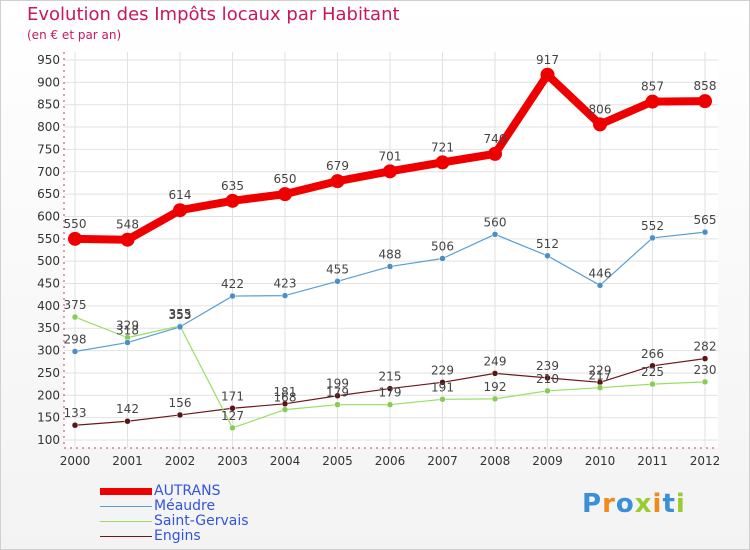 This screenshot has height=550, width=750. What do you see at coordinates (48, 418) in the screenshot?
I see `y-tick-label: 150` at bounding box center [48, 418].